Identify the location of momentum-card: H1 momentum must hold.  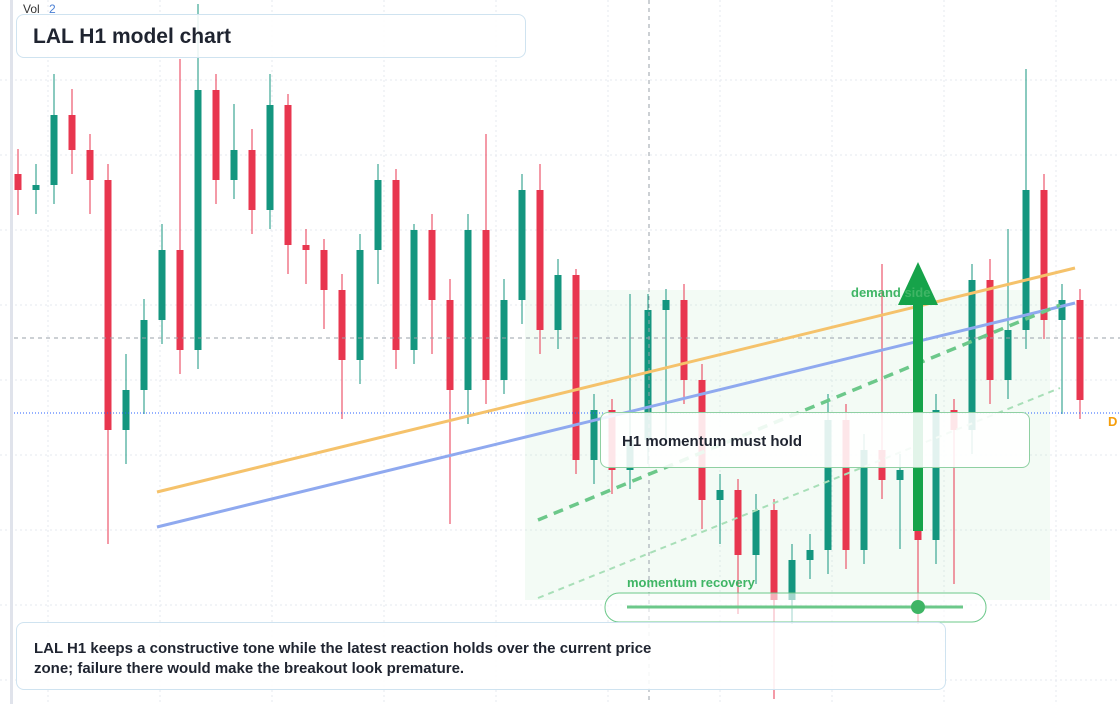
(815, 440).